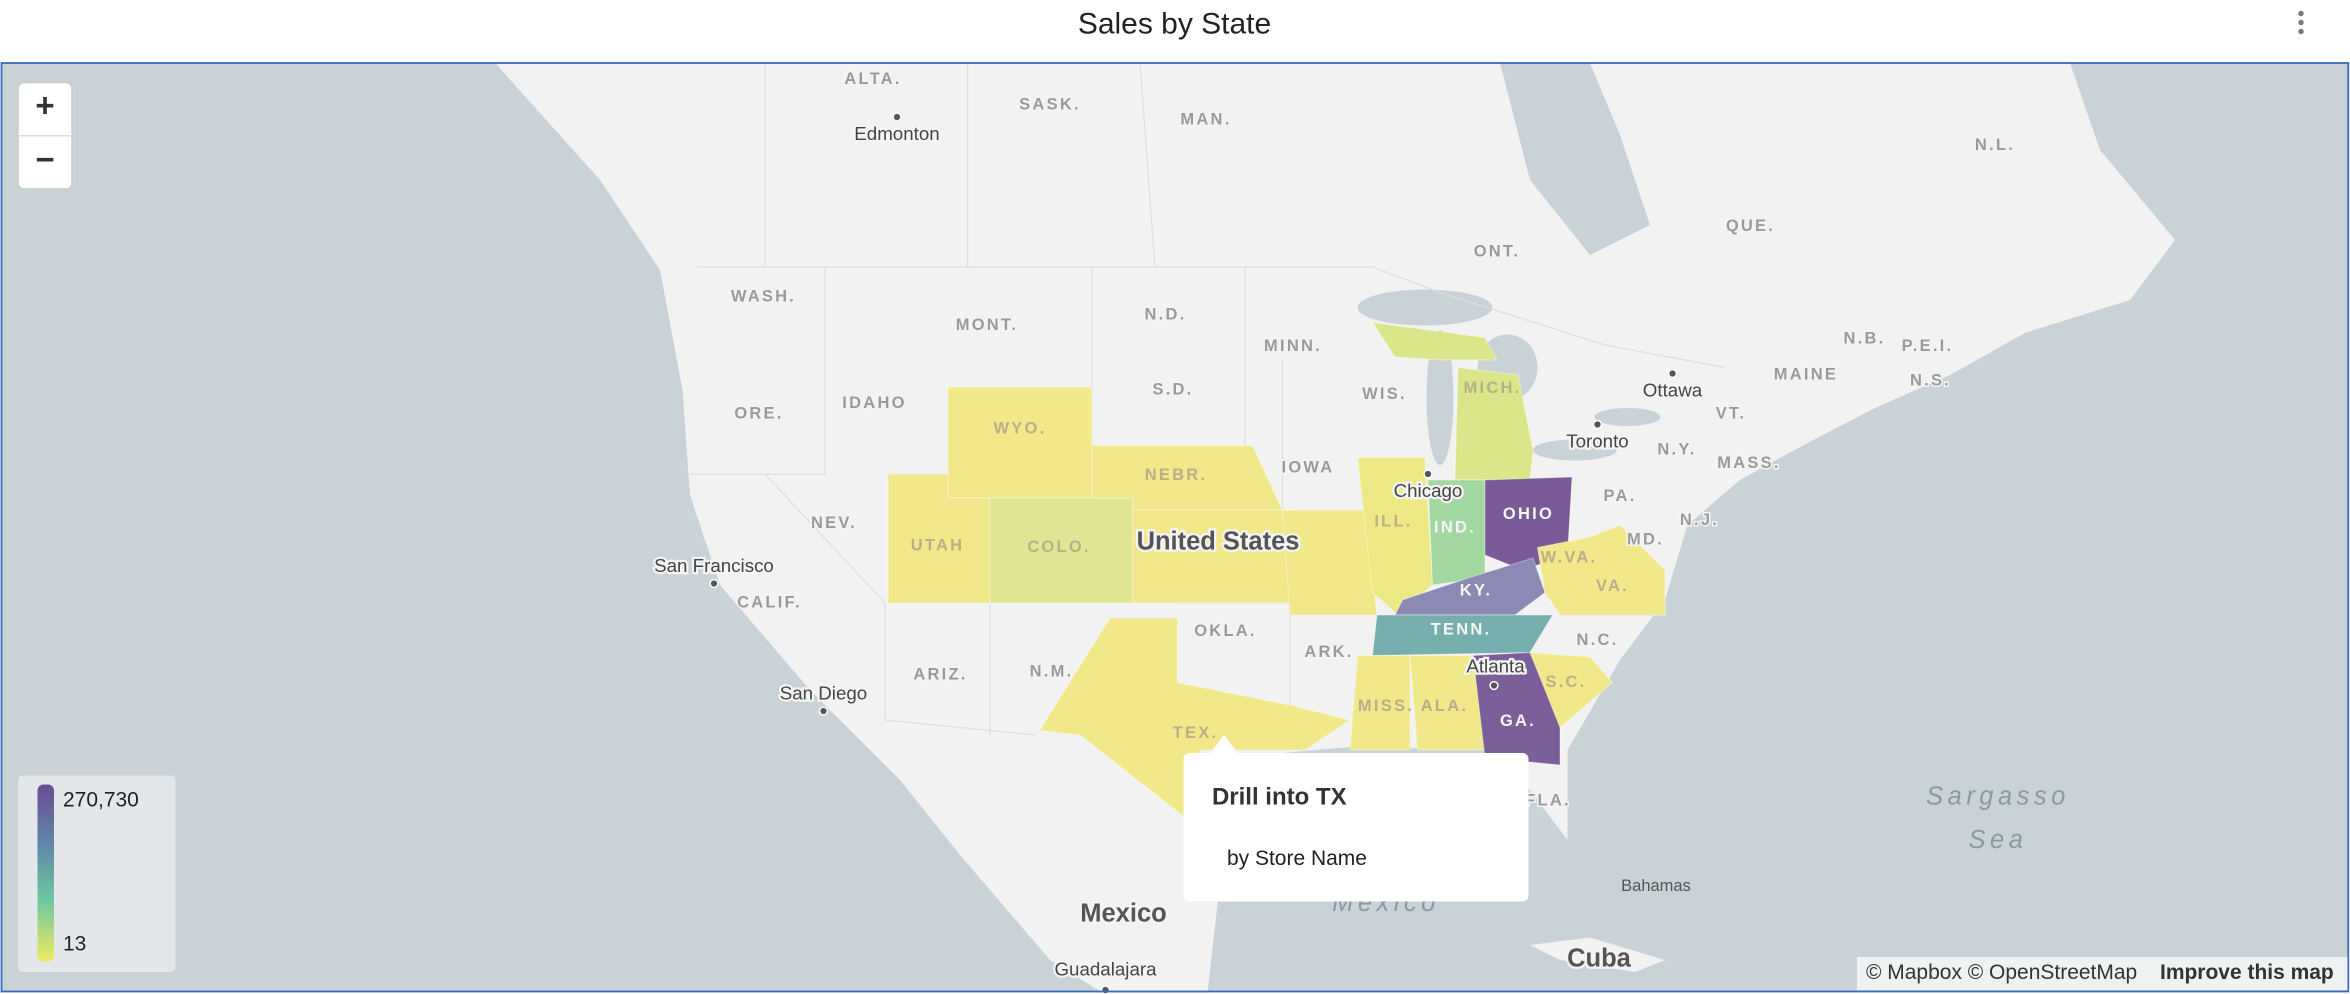  What do you see at coordinates (1493, 388) in the screenshot?
I see `map-label: MICH.` at bounding box center [1493, 388].